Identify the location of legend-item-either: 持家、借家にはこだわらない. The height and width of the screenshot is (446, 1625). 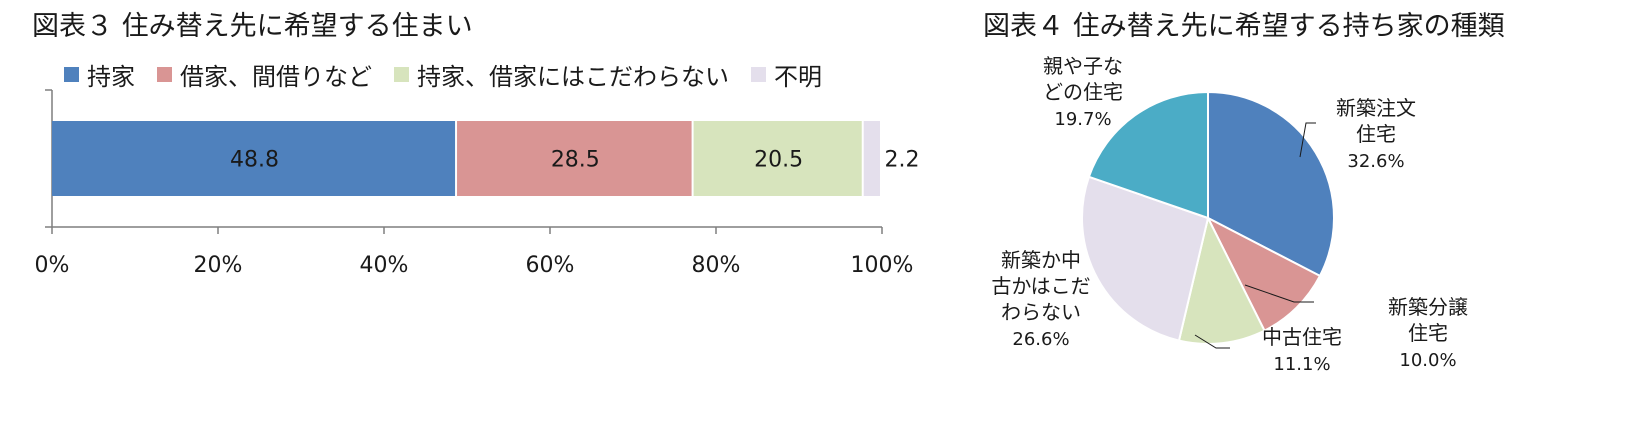
(561, 74).